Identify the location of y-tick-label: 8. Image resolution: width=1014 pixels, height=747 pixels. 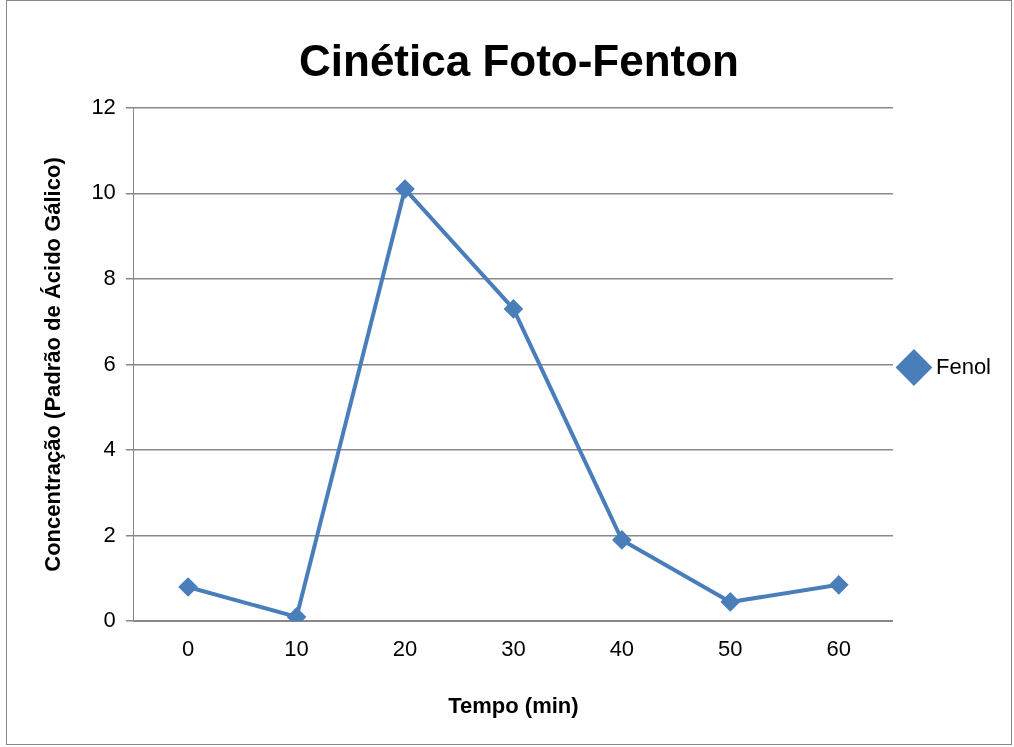
(109, 277).